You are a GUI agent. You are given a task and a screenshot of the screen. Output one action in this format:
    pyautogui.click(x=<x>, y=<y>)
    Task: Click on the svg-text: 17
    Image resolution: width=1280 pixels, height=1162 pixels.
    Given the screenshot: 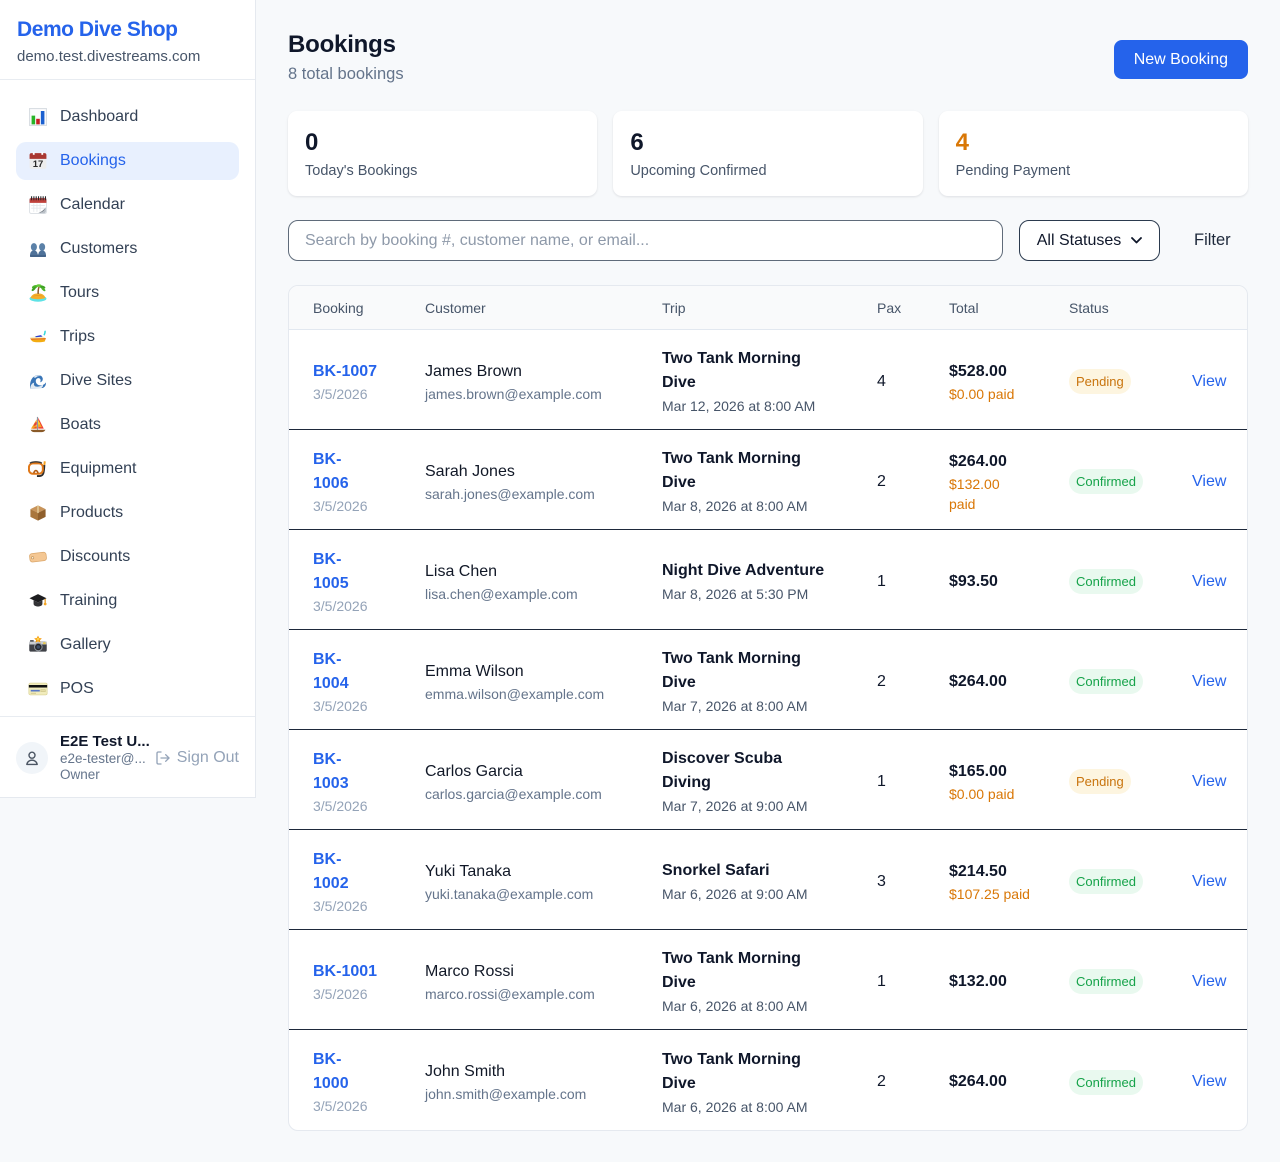 What is the action you would take?
    pyautogui.click(x=38, y=164)
    